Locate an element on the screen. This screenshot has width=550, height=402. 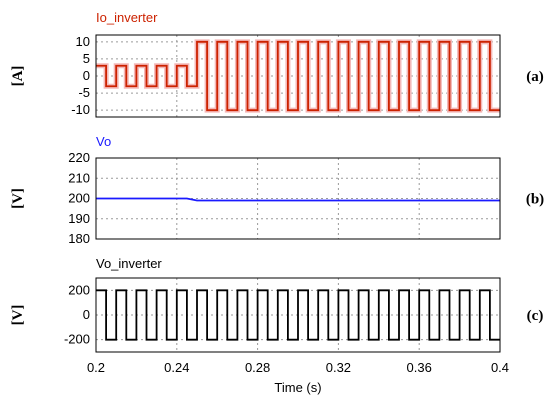
panel-2-y-tick-label: 190 is located at coordinates (79, 218).